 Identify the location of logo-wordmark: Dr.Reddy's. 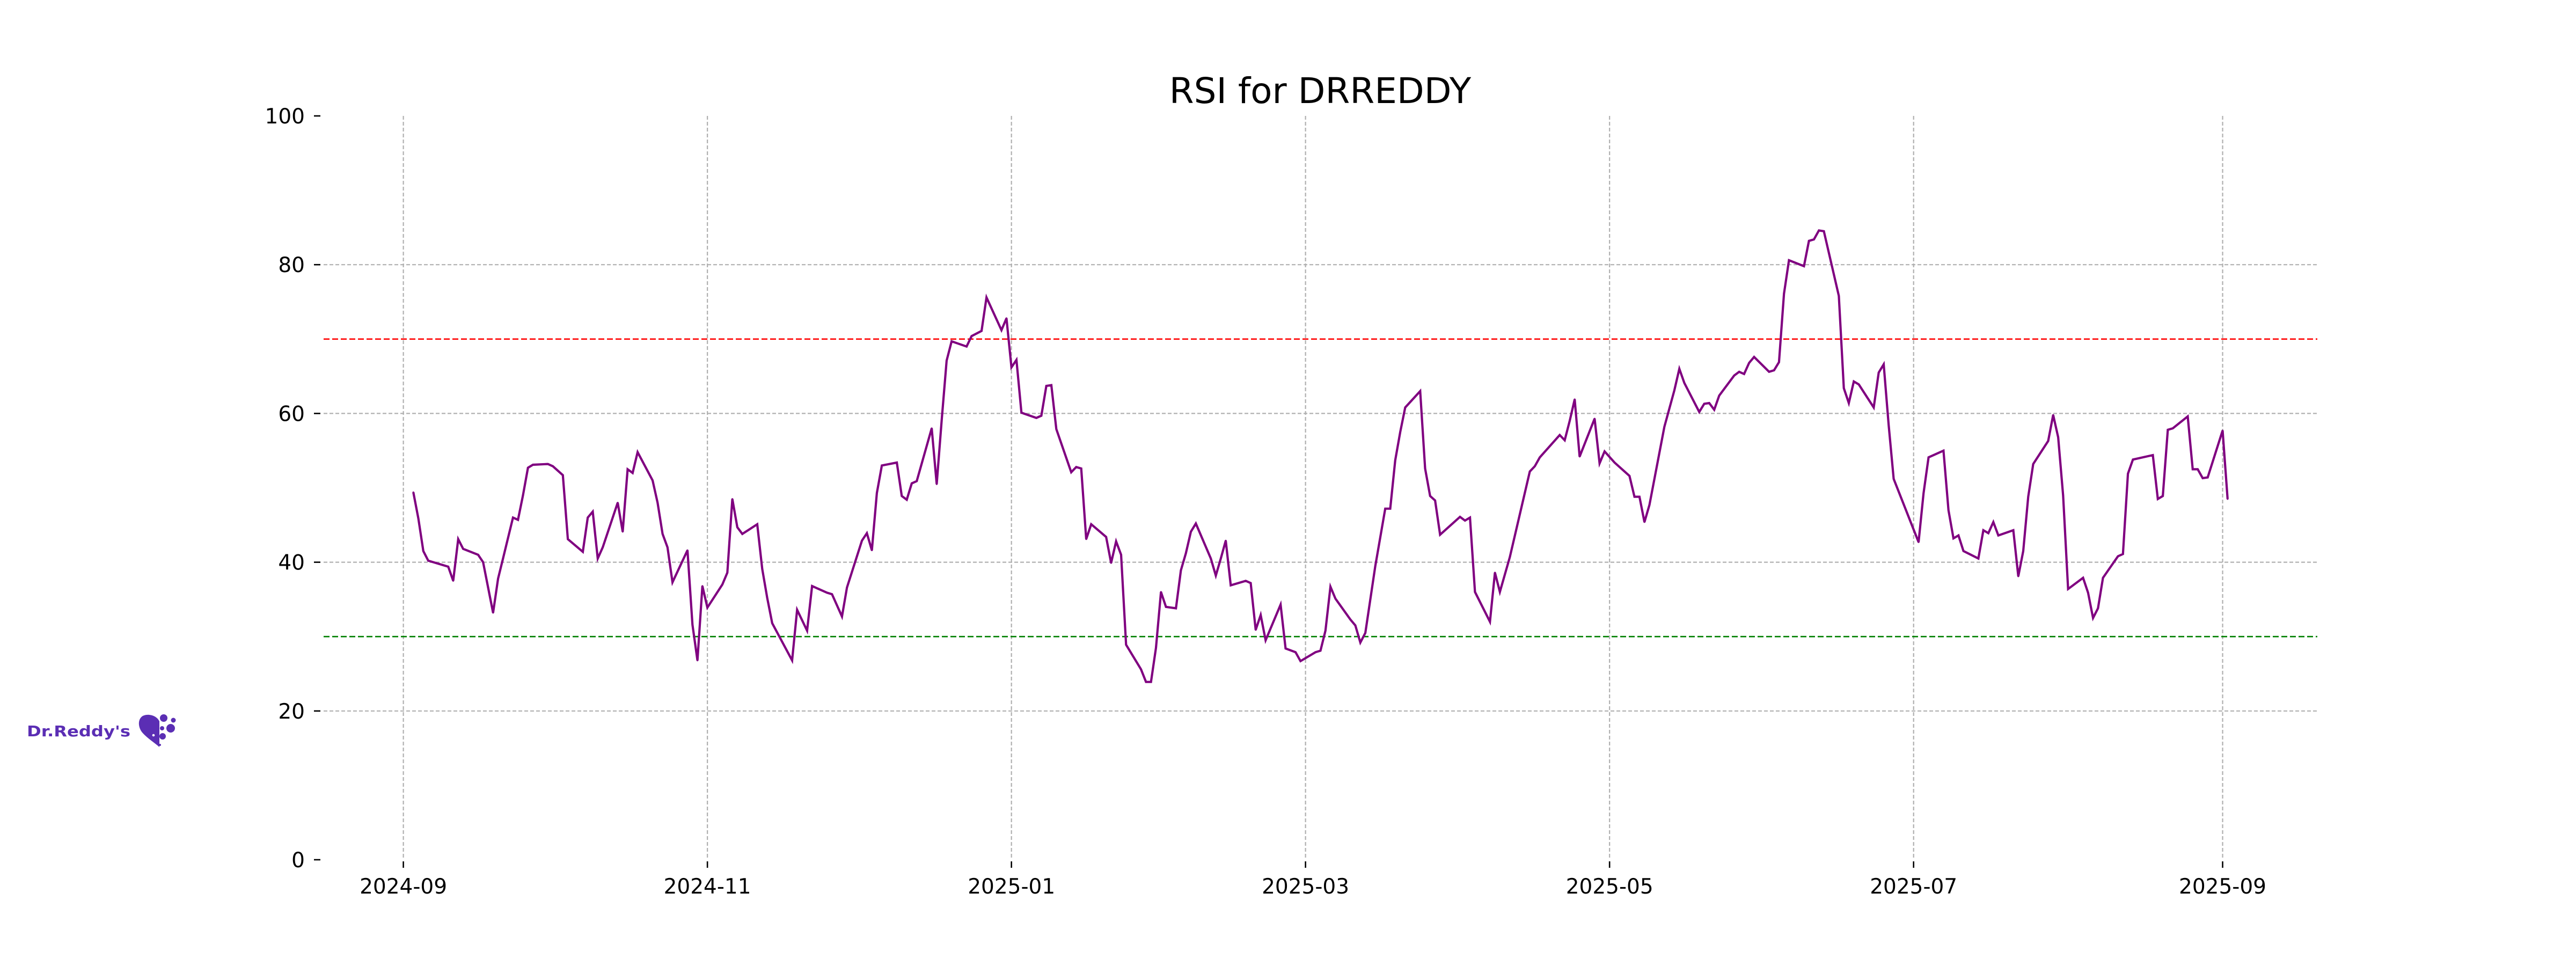
(78, 731).